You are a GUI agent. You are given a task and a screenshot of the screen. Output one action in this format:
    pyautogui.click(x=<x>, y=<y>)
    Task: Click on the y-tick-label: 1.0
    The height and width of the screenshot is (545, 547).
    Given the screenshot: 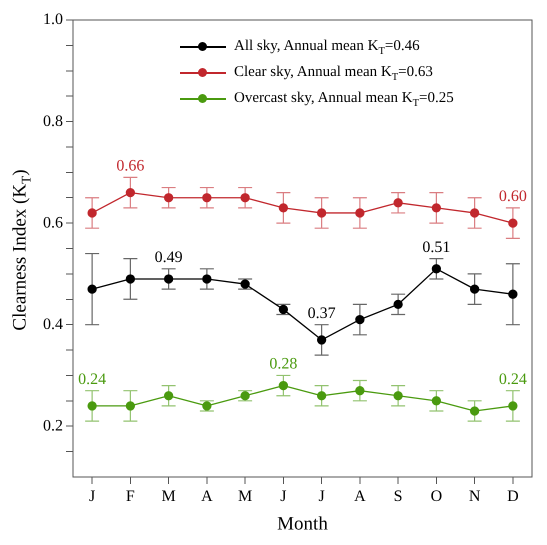 What is the action you would take?
    pyautogui.click(x=53, y=19)
    